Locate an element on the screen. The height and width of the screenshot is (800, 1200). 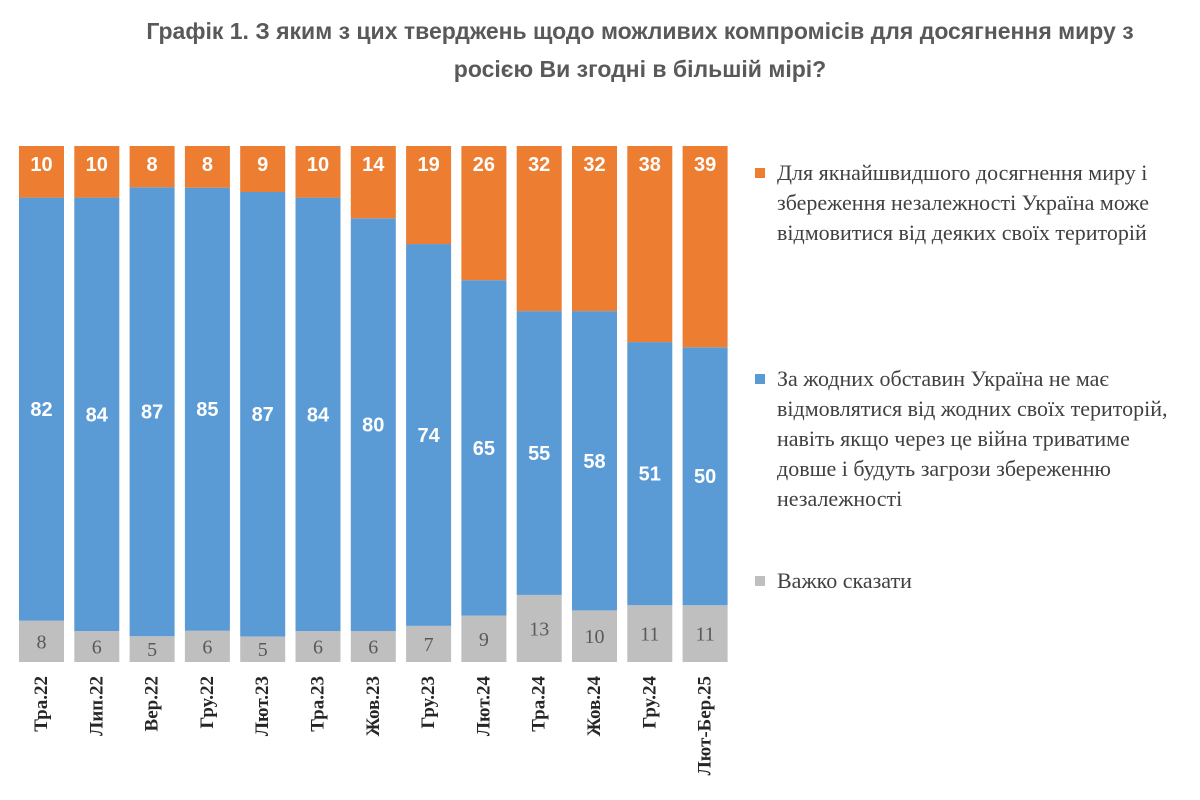
data-label: 13 is located at coordinates (539, 629).